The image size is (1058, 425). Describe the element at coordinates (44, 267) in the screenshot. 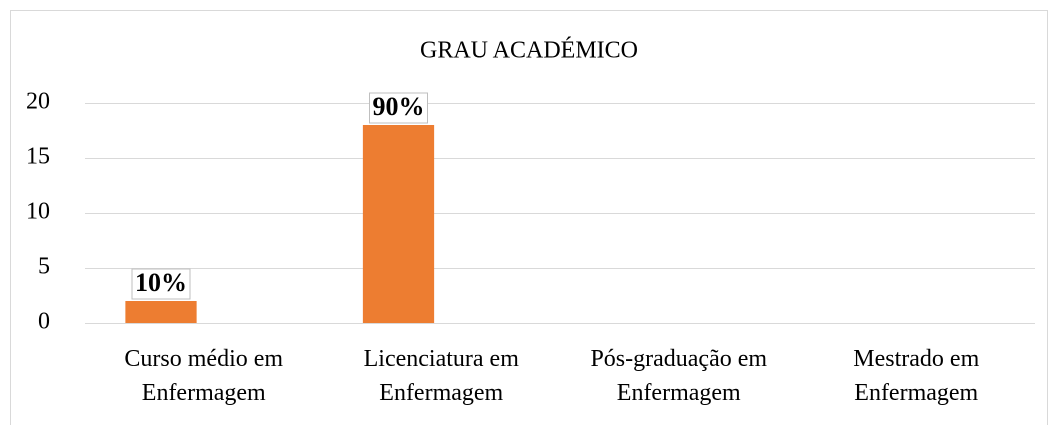

I see `y-tick-label: 5` at that location.